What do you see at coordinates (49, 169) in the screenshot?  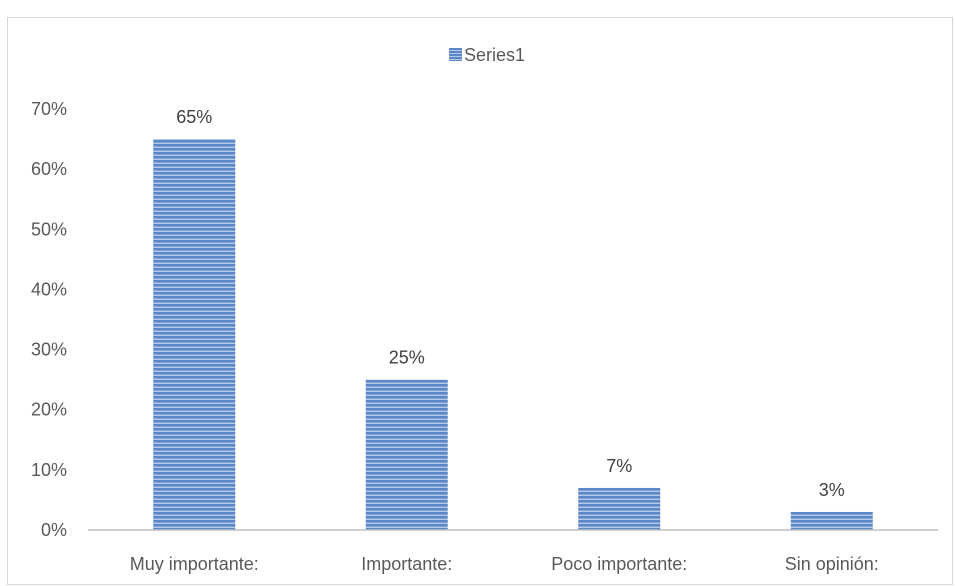 I see `y-tick-label: 60%` at bounding box center [49, 169].